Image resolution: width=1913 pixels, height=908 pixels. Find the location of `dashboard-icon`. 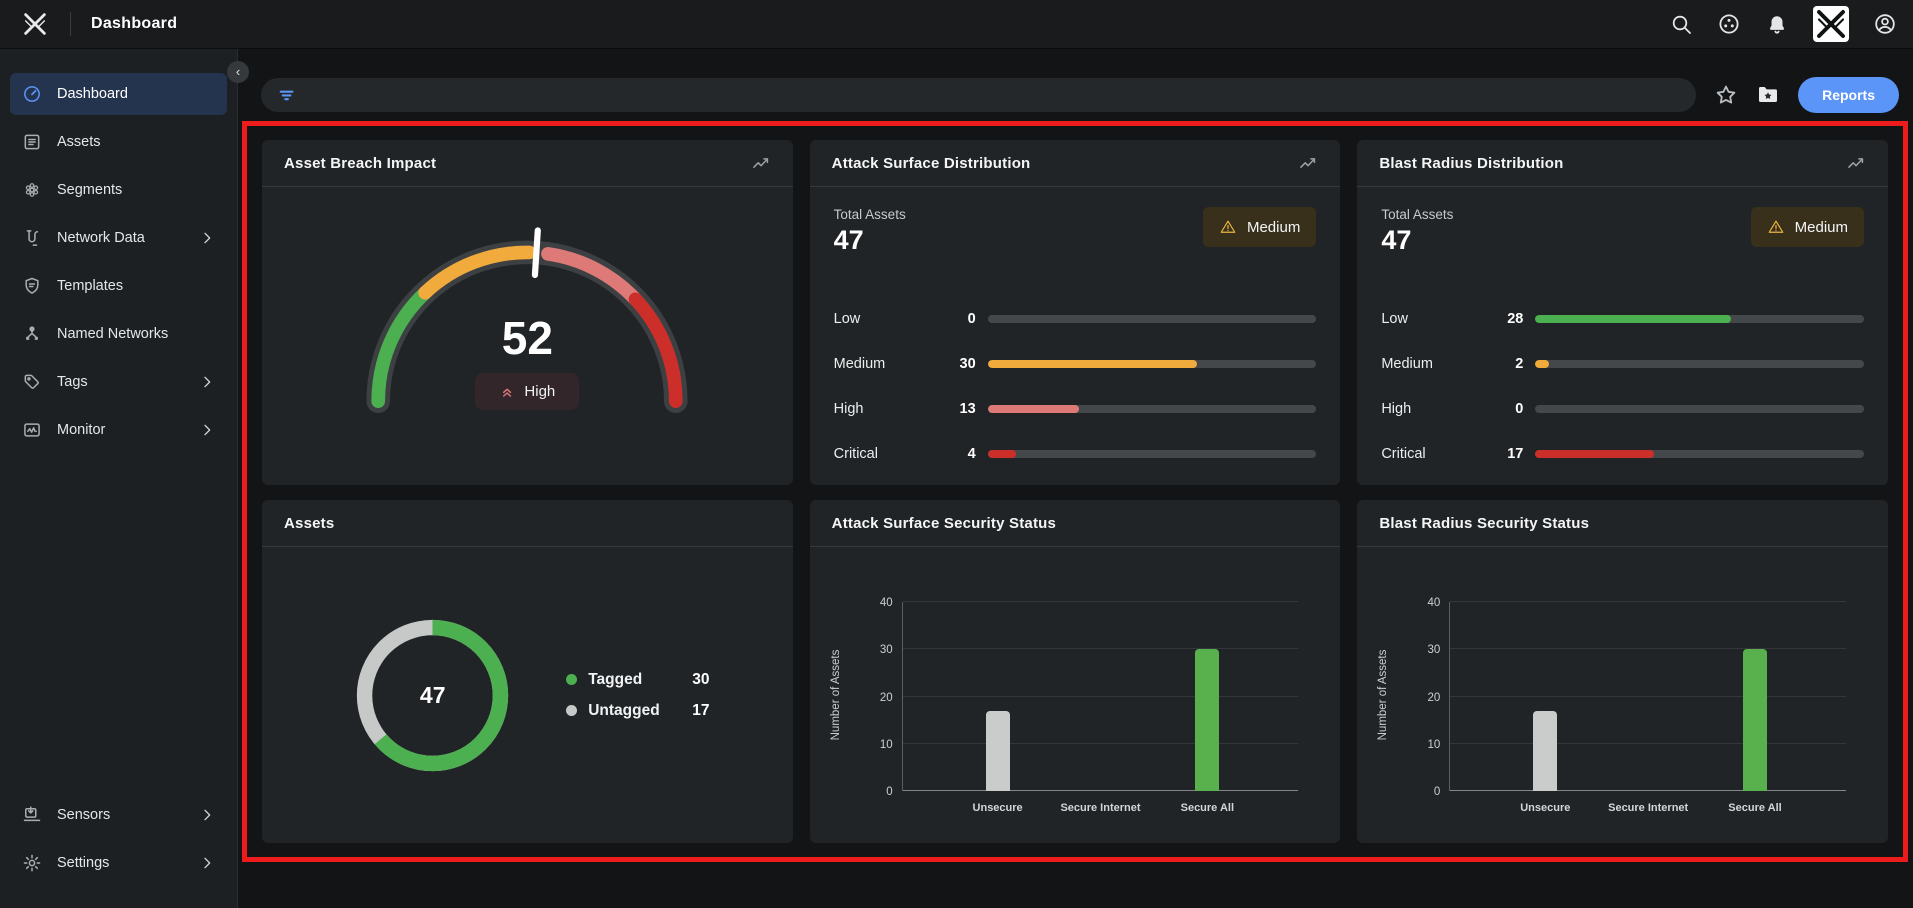

dashboard-icon is located at coordinates (32, 94).